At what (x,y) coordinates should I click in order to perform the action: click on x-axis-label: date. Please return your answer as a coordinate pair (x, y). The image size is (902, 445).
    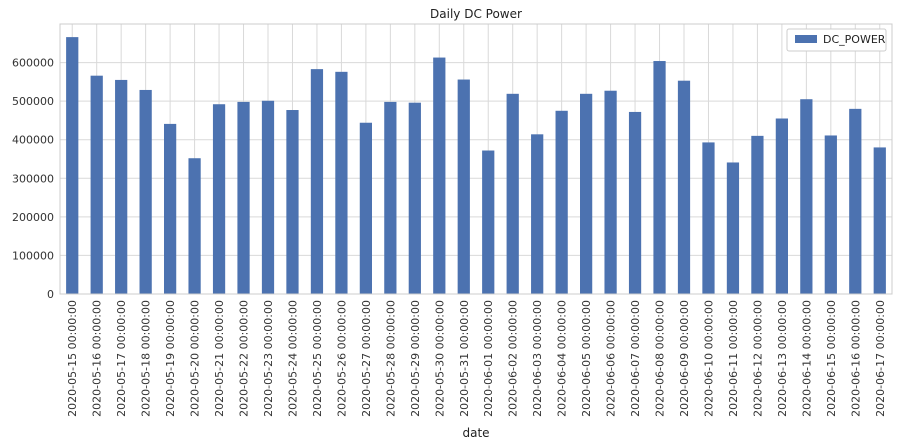
    Looking at the image, I should click on (475, 433).